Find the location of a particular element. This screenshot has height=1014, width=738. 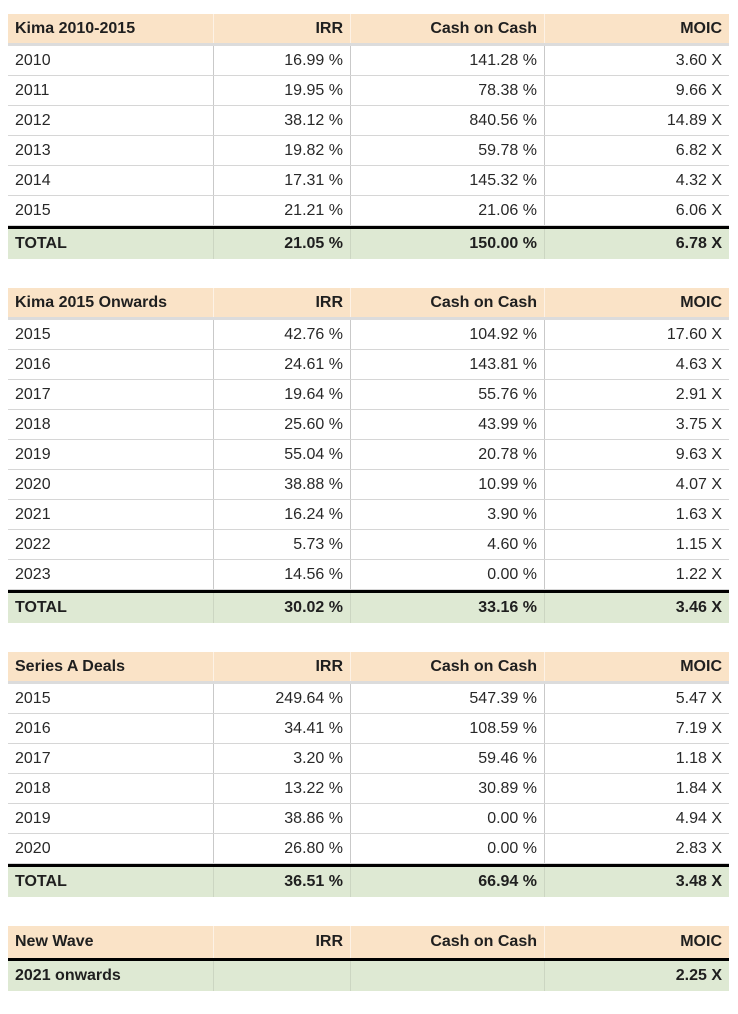

cell-irr: 17.31 % is located at coordinates (281, 180).